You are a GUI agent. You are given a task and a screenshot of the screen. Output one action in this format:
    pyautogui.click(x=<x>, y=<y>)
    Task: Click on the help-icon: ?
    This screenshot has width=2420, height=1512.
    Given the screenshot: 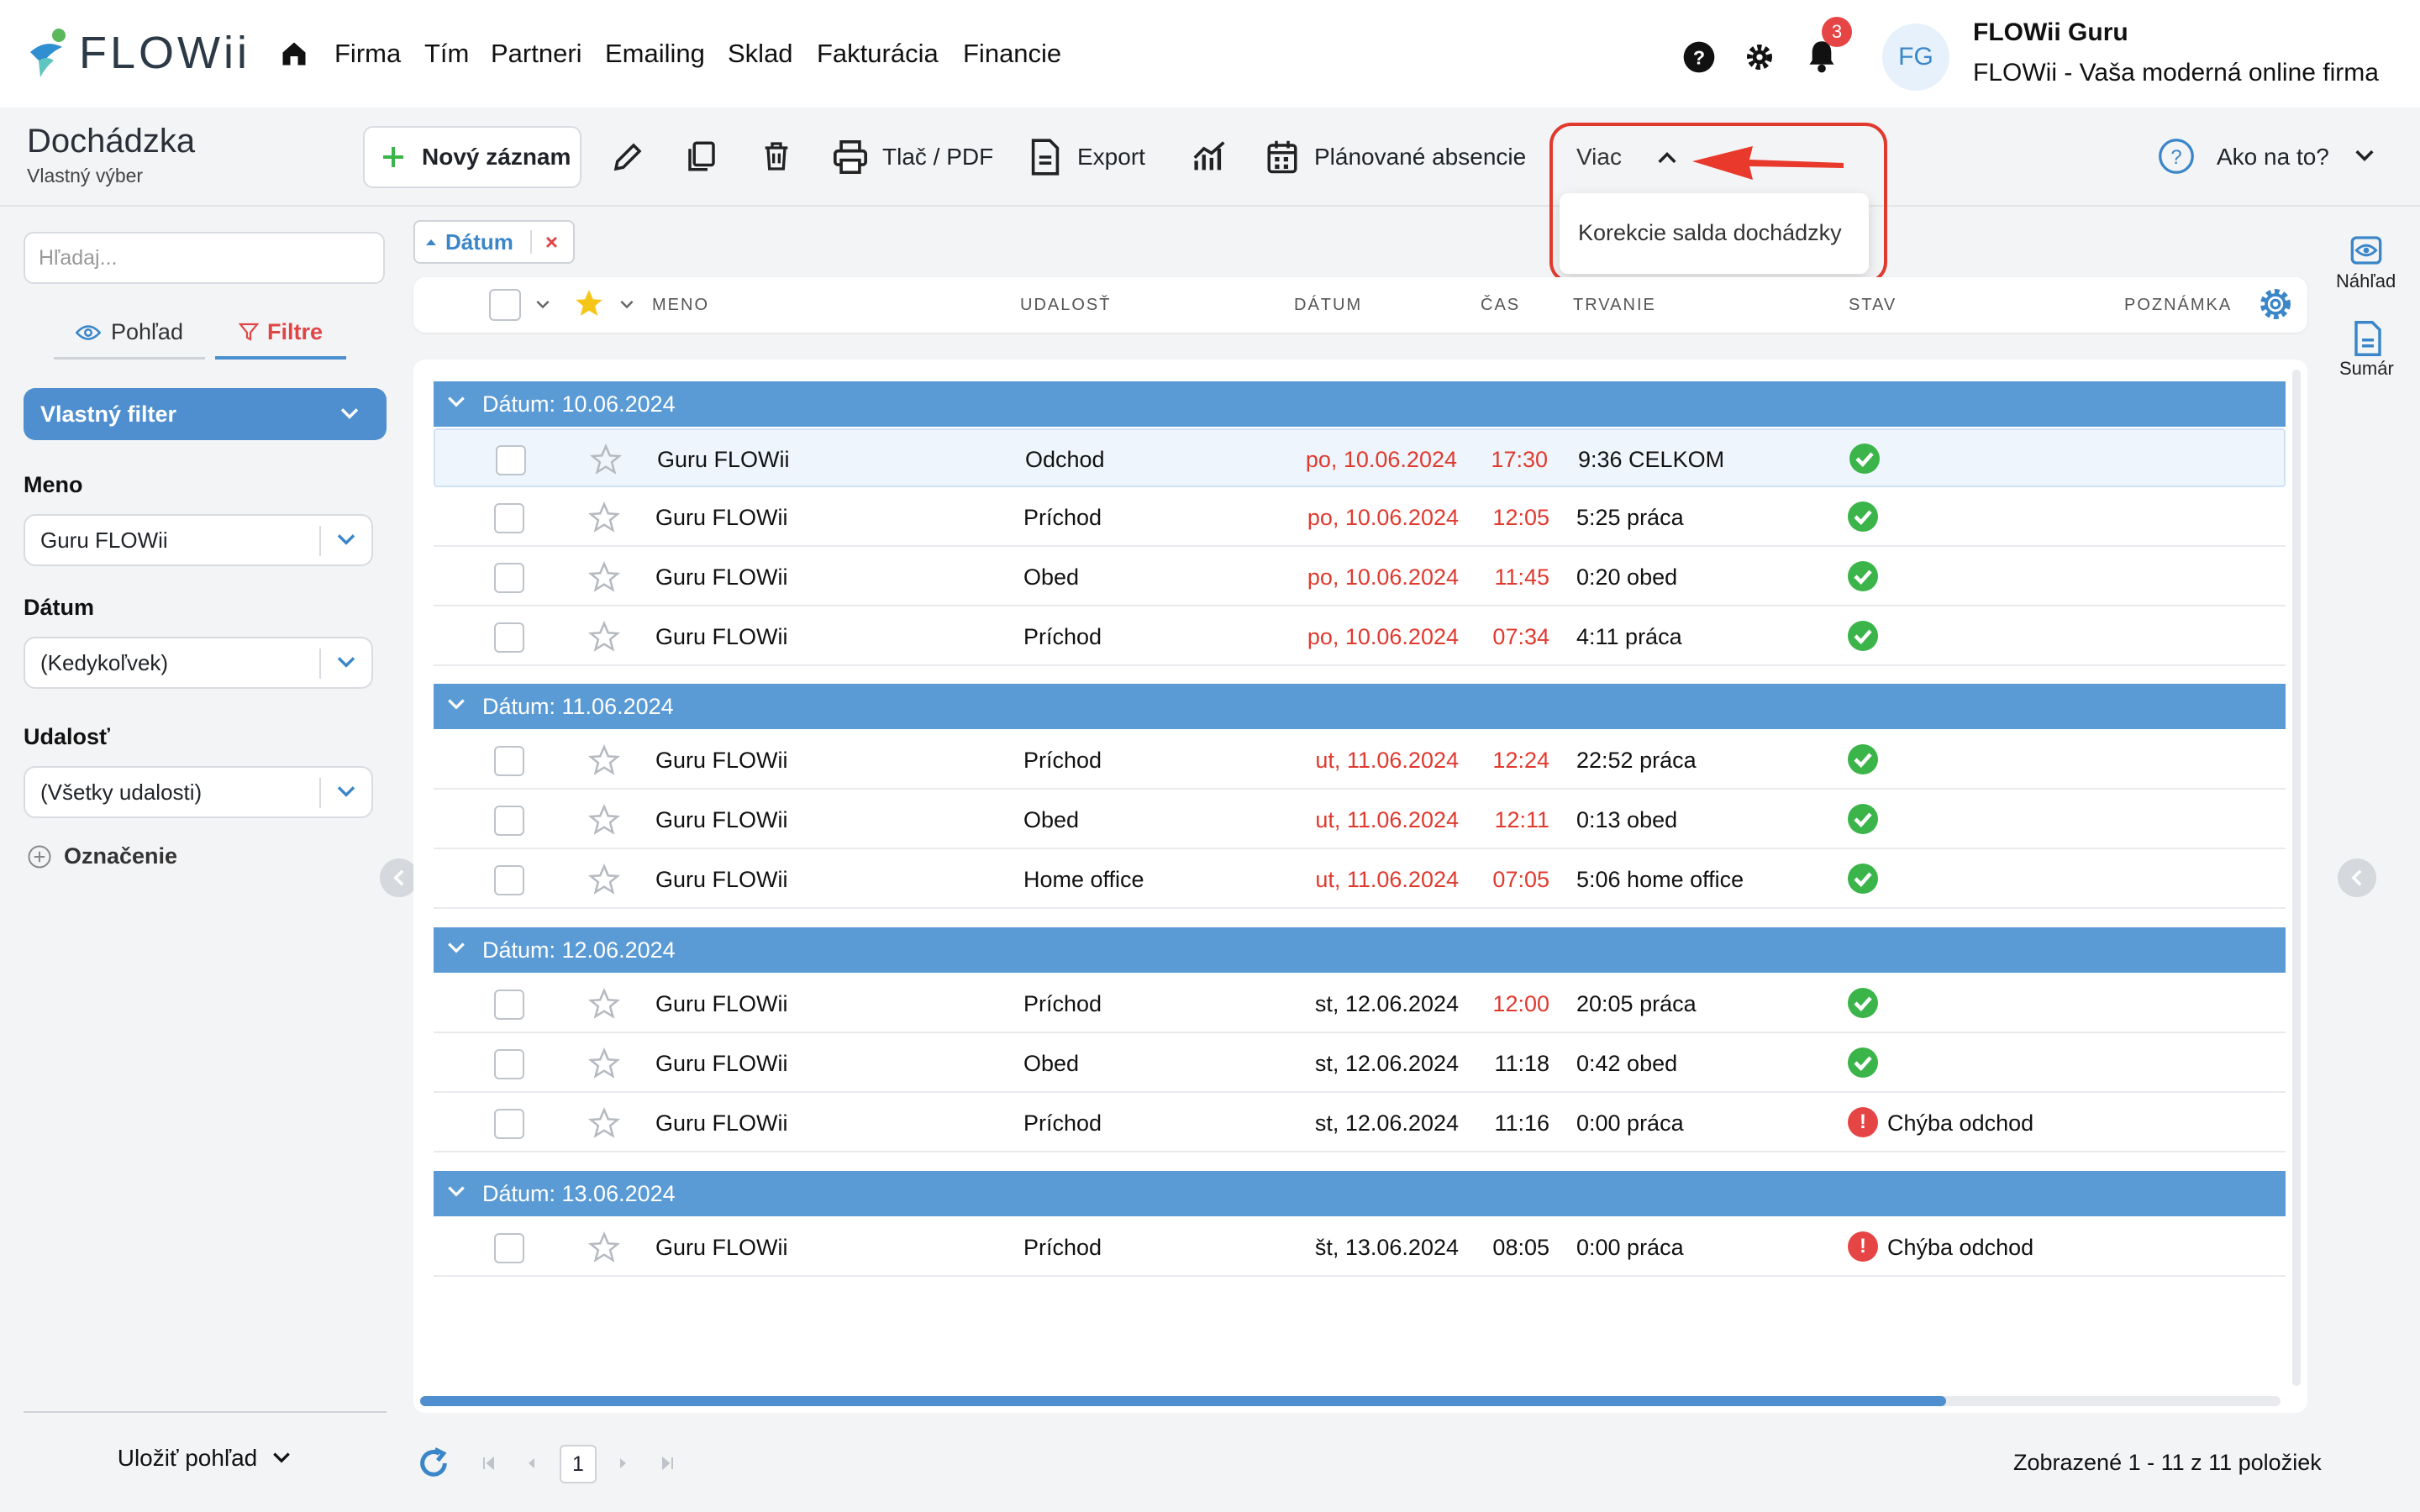 What is the action you would take?
    pyautogui.click(x=1699, y=57)
    